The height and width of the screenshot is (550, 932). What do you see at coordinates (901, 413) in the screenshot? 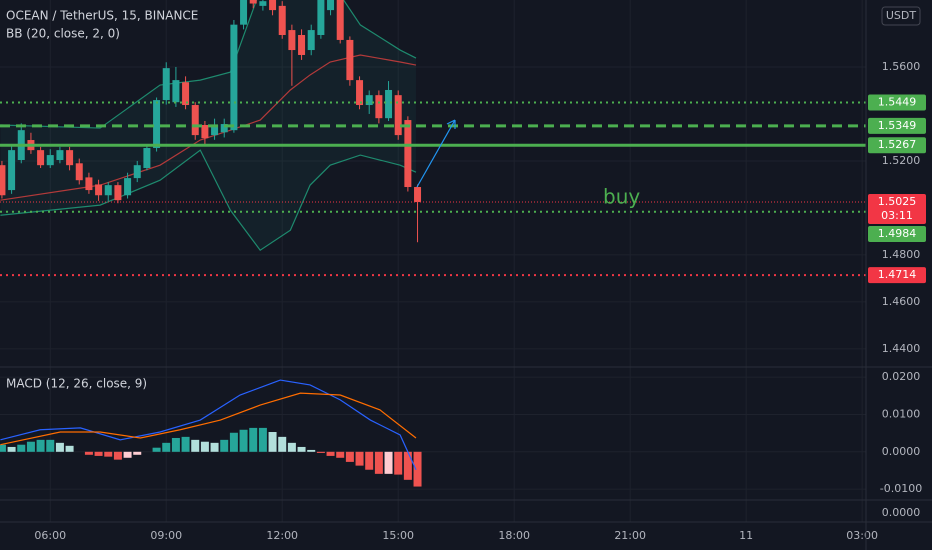
I see `y-tick-label: 0.0100` at bounding box center [901, 413].